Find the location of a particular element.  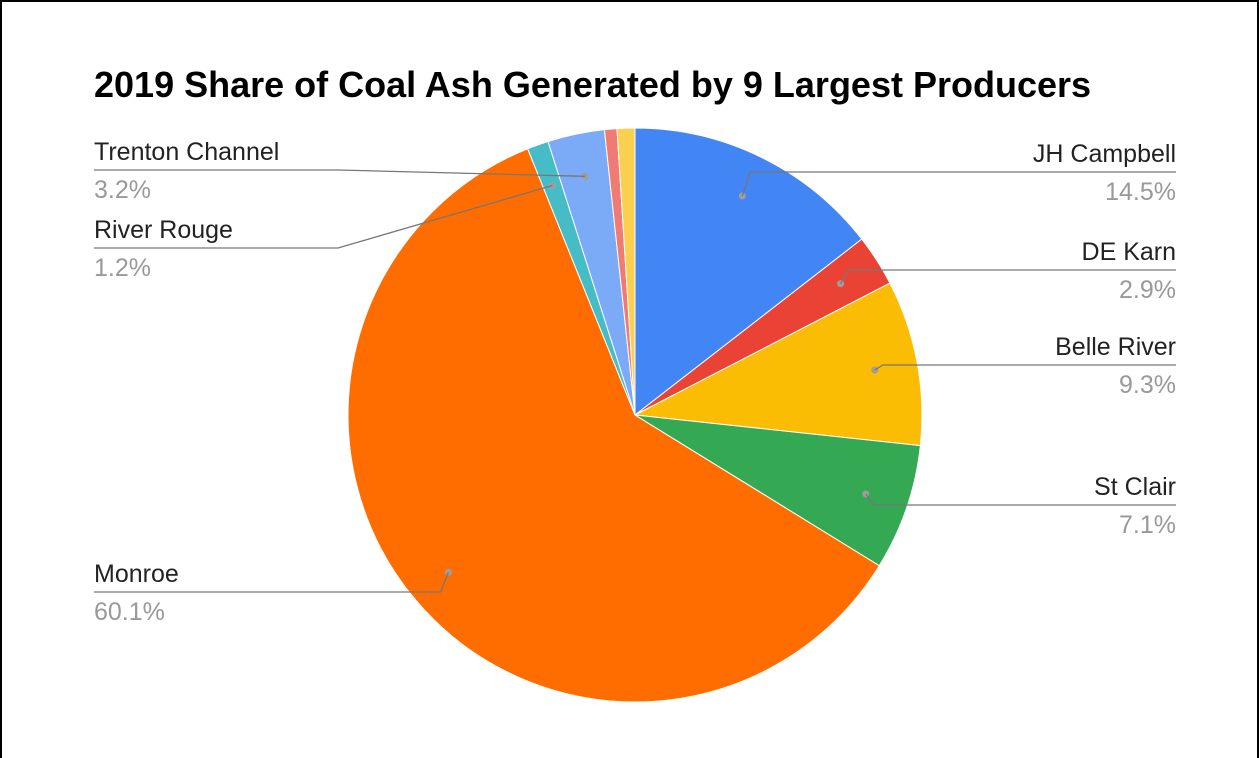

slice-name-label: St Clair is located at coordinates (1135, 487).